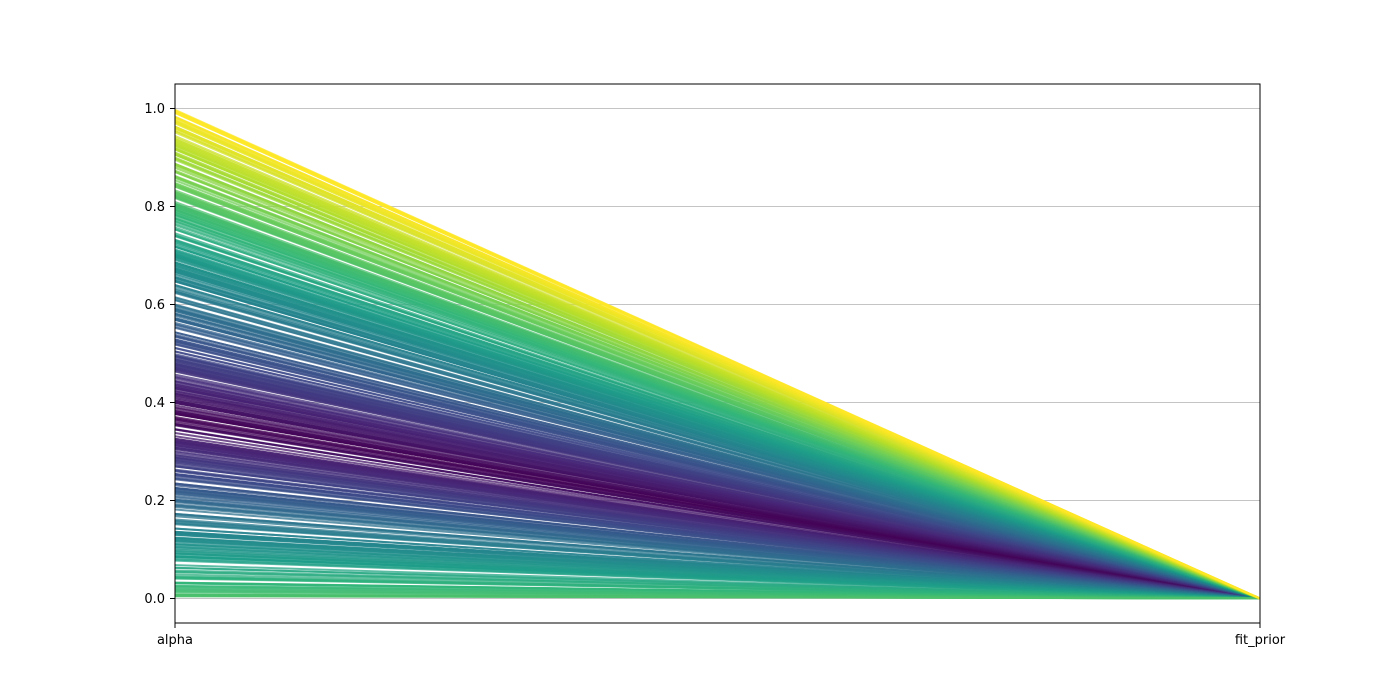  What do you see at coordinates (154, 305) in the screenshot?
I see `y-tick-label: 0.6` at bounding box center [154, 305].